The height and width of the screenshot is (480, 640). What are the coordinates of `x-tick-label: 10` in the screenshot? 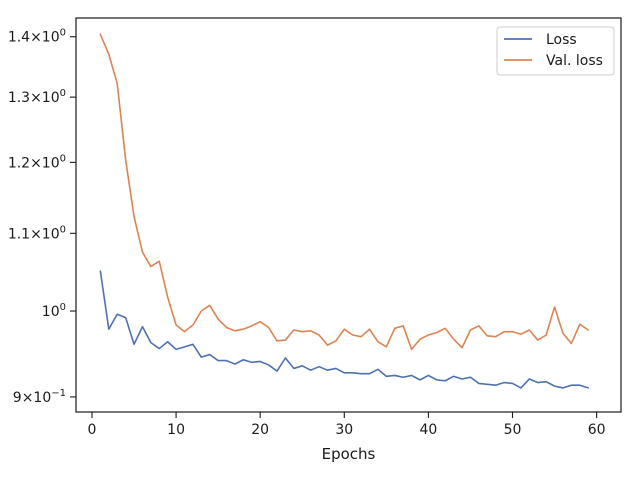 It's located at (176, 430).